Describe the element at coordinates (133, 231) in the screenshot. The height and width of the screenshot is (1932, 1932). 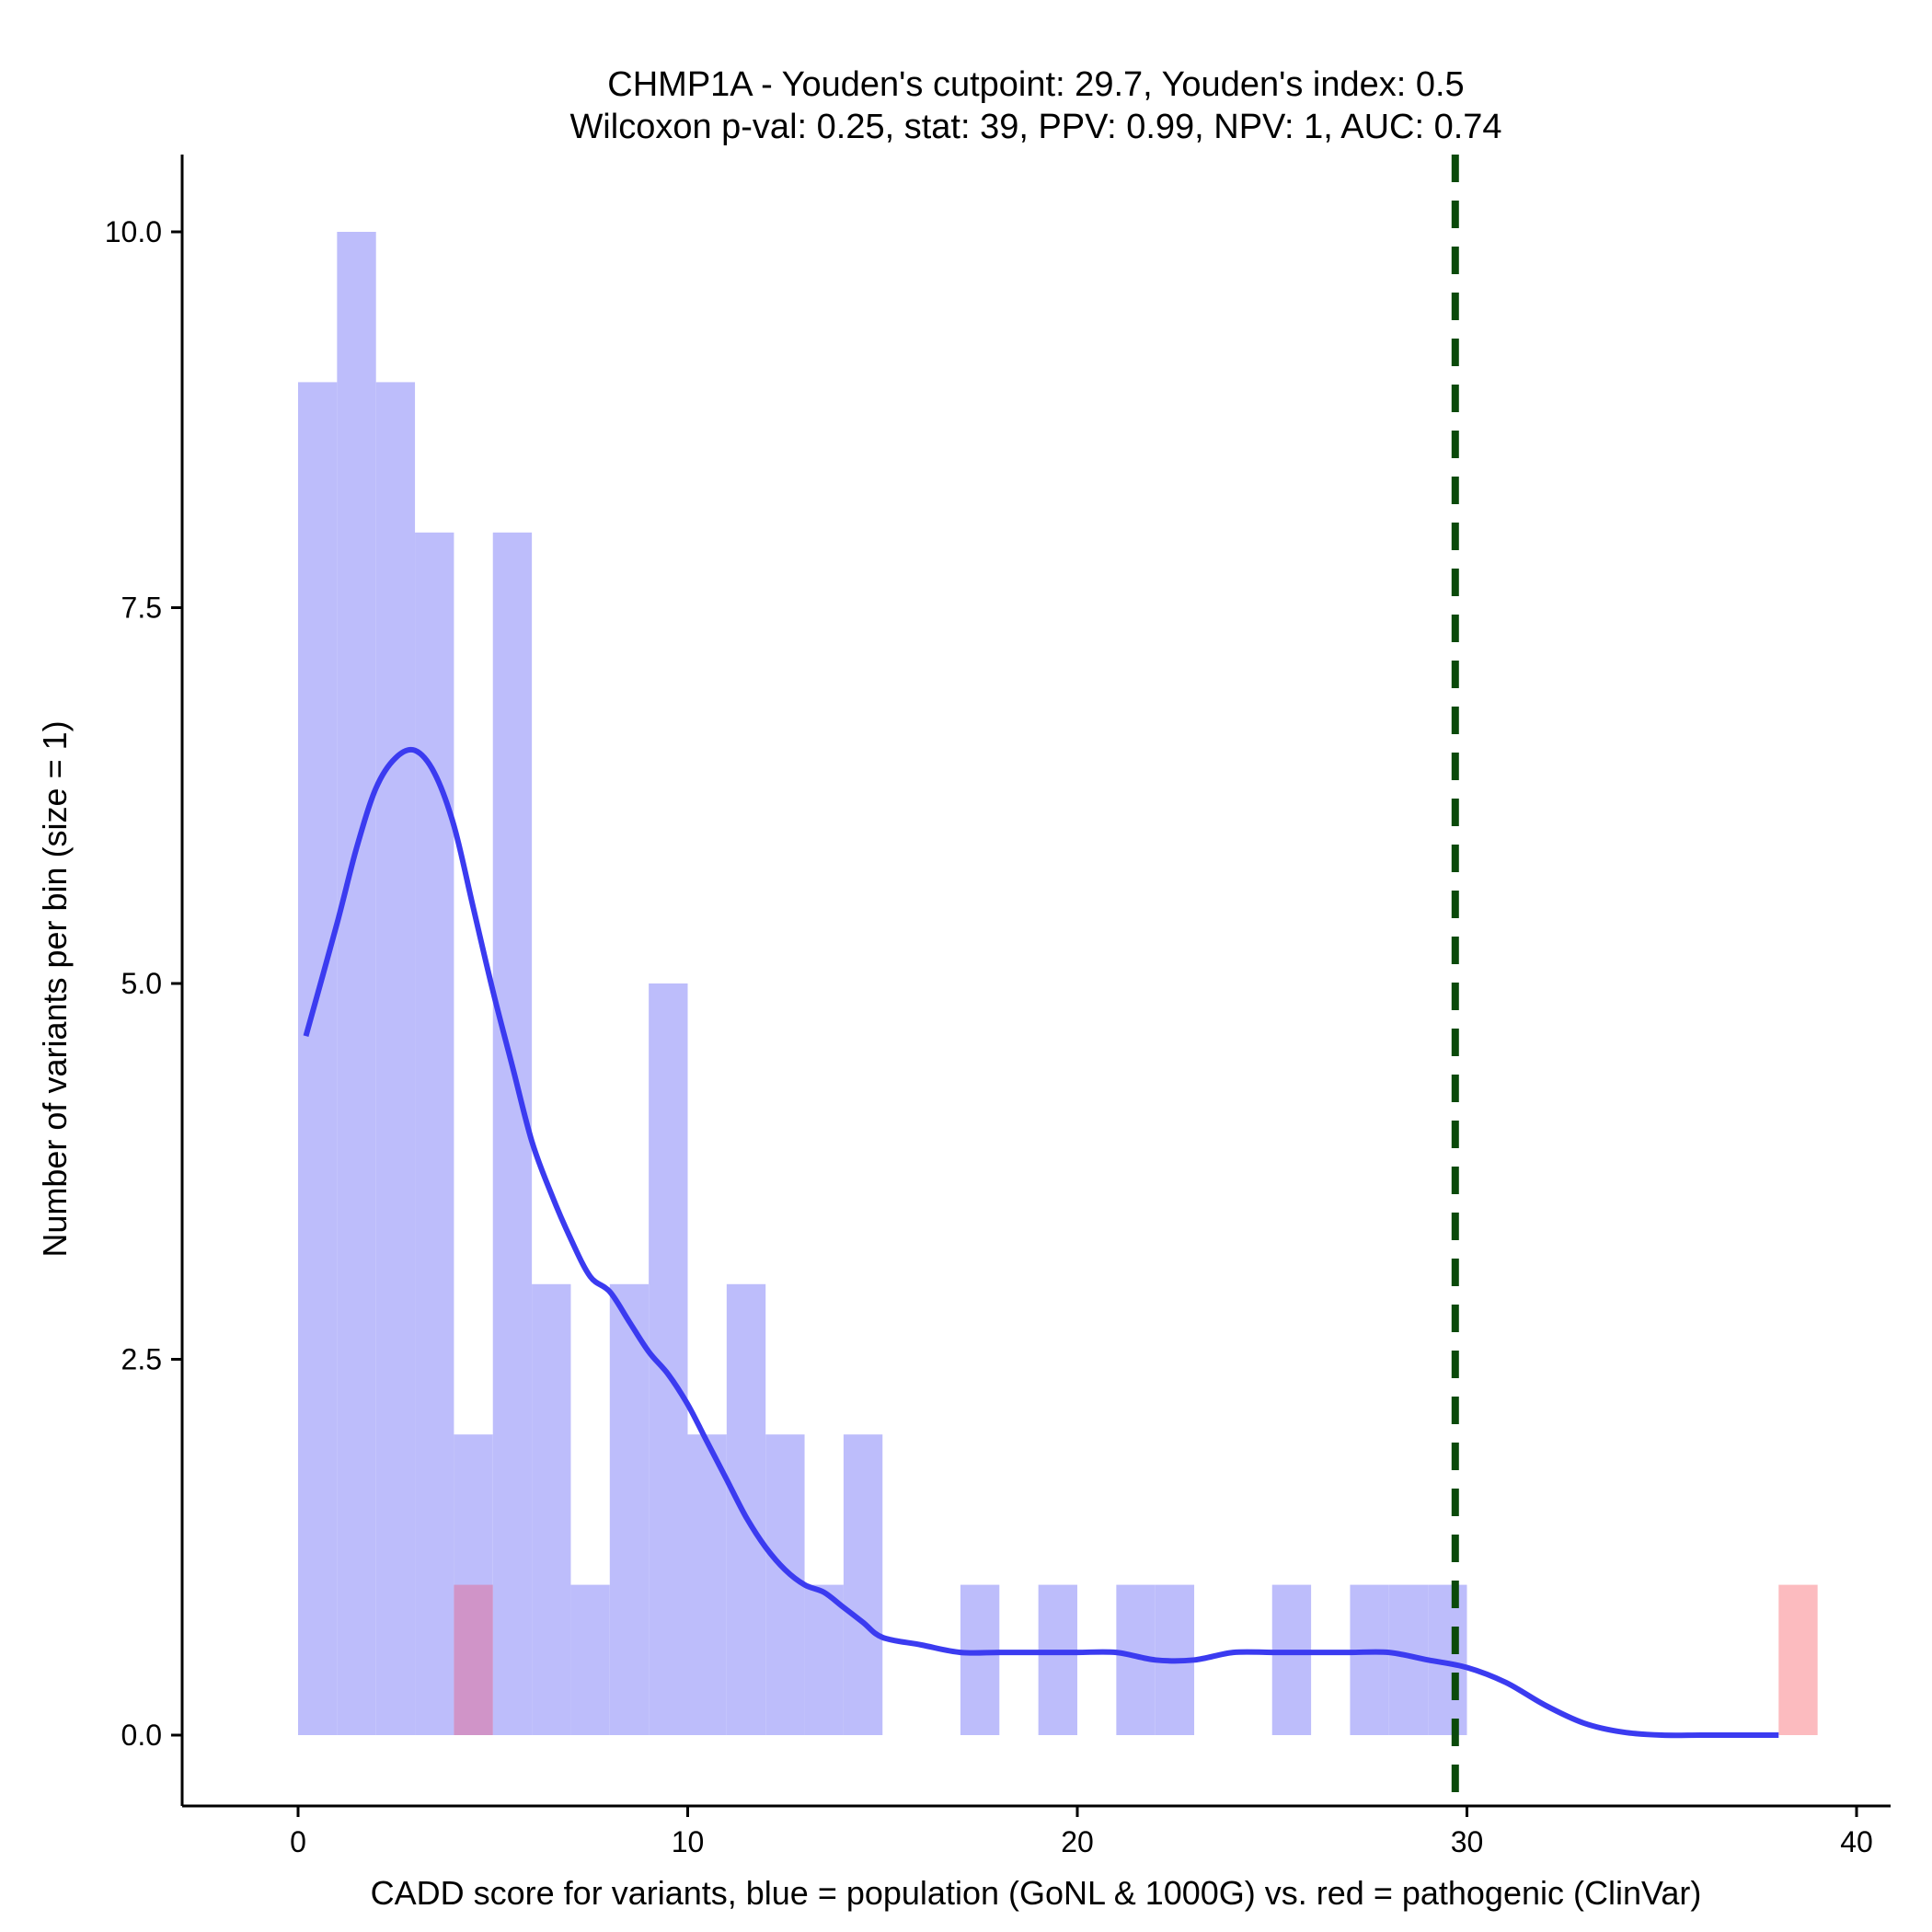
I see `y-tick-label: 10.0` at that location.